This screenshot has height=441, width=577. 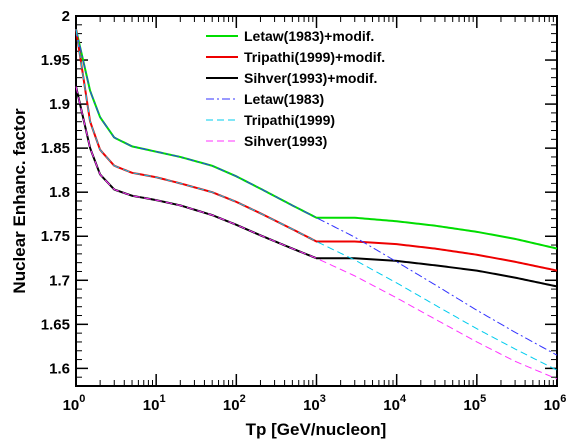 What do you see at coordinates (403, 399) in the screenshot?
I see `x-tick-exponent: 4` at bounding box center [403, 399].